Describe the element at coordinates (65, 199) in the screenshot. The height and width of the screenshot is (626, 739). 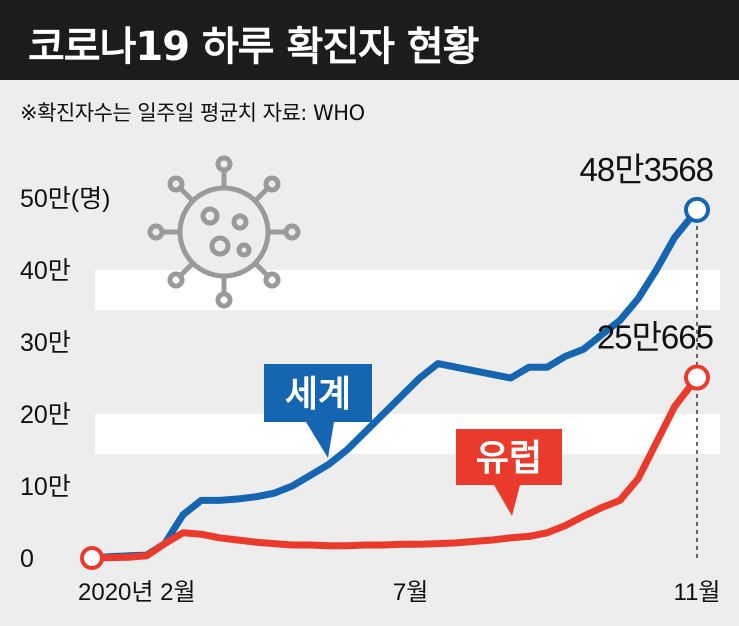
I see `y-tick-label: 50만(명)` at that location.